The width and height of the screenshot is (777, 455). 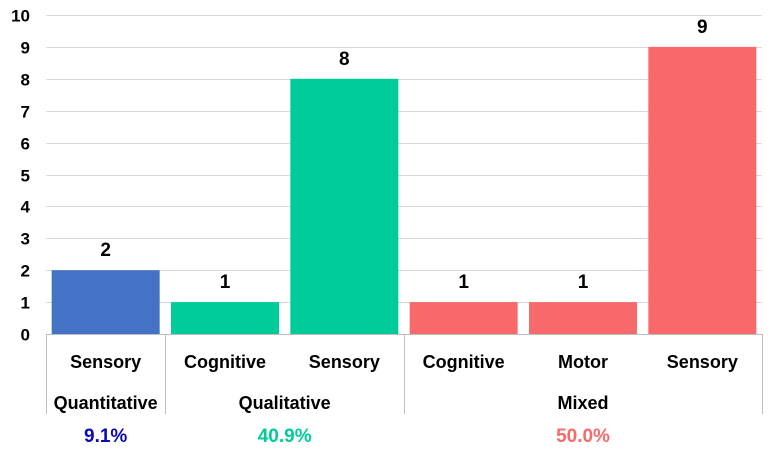 What do you see at coordinates (25, 271) in the screenshot?
I see `y-tick-label: 2` at bounding box center [25, 271].